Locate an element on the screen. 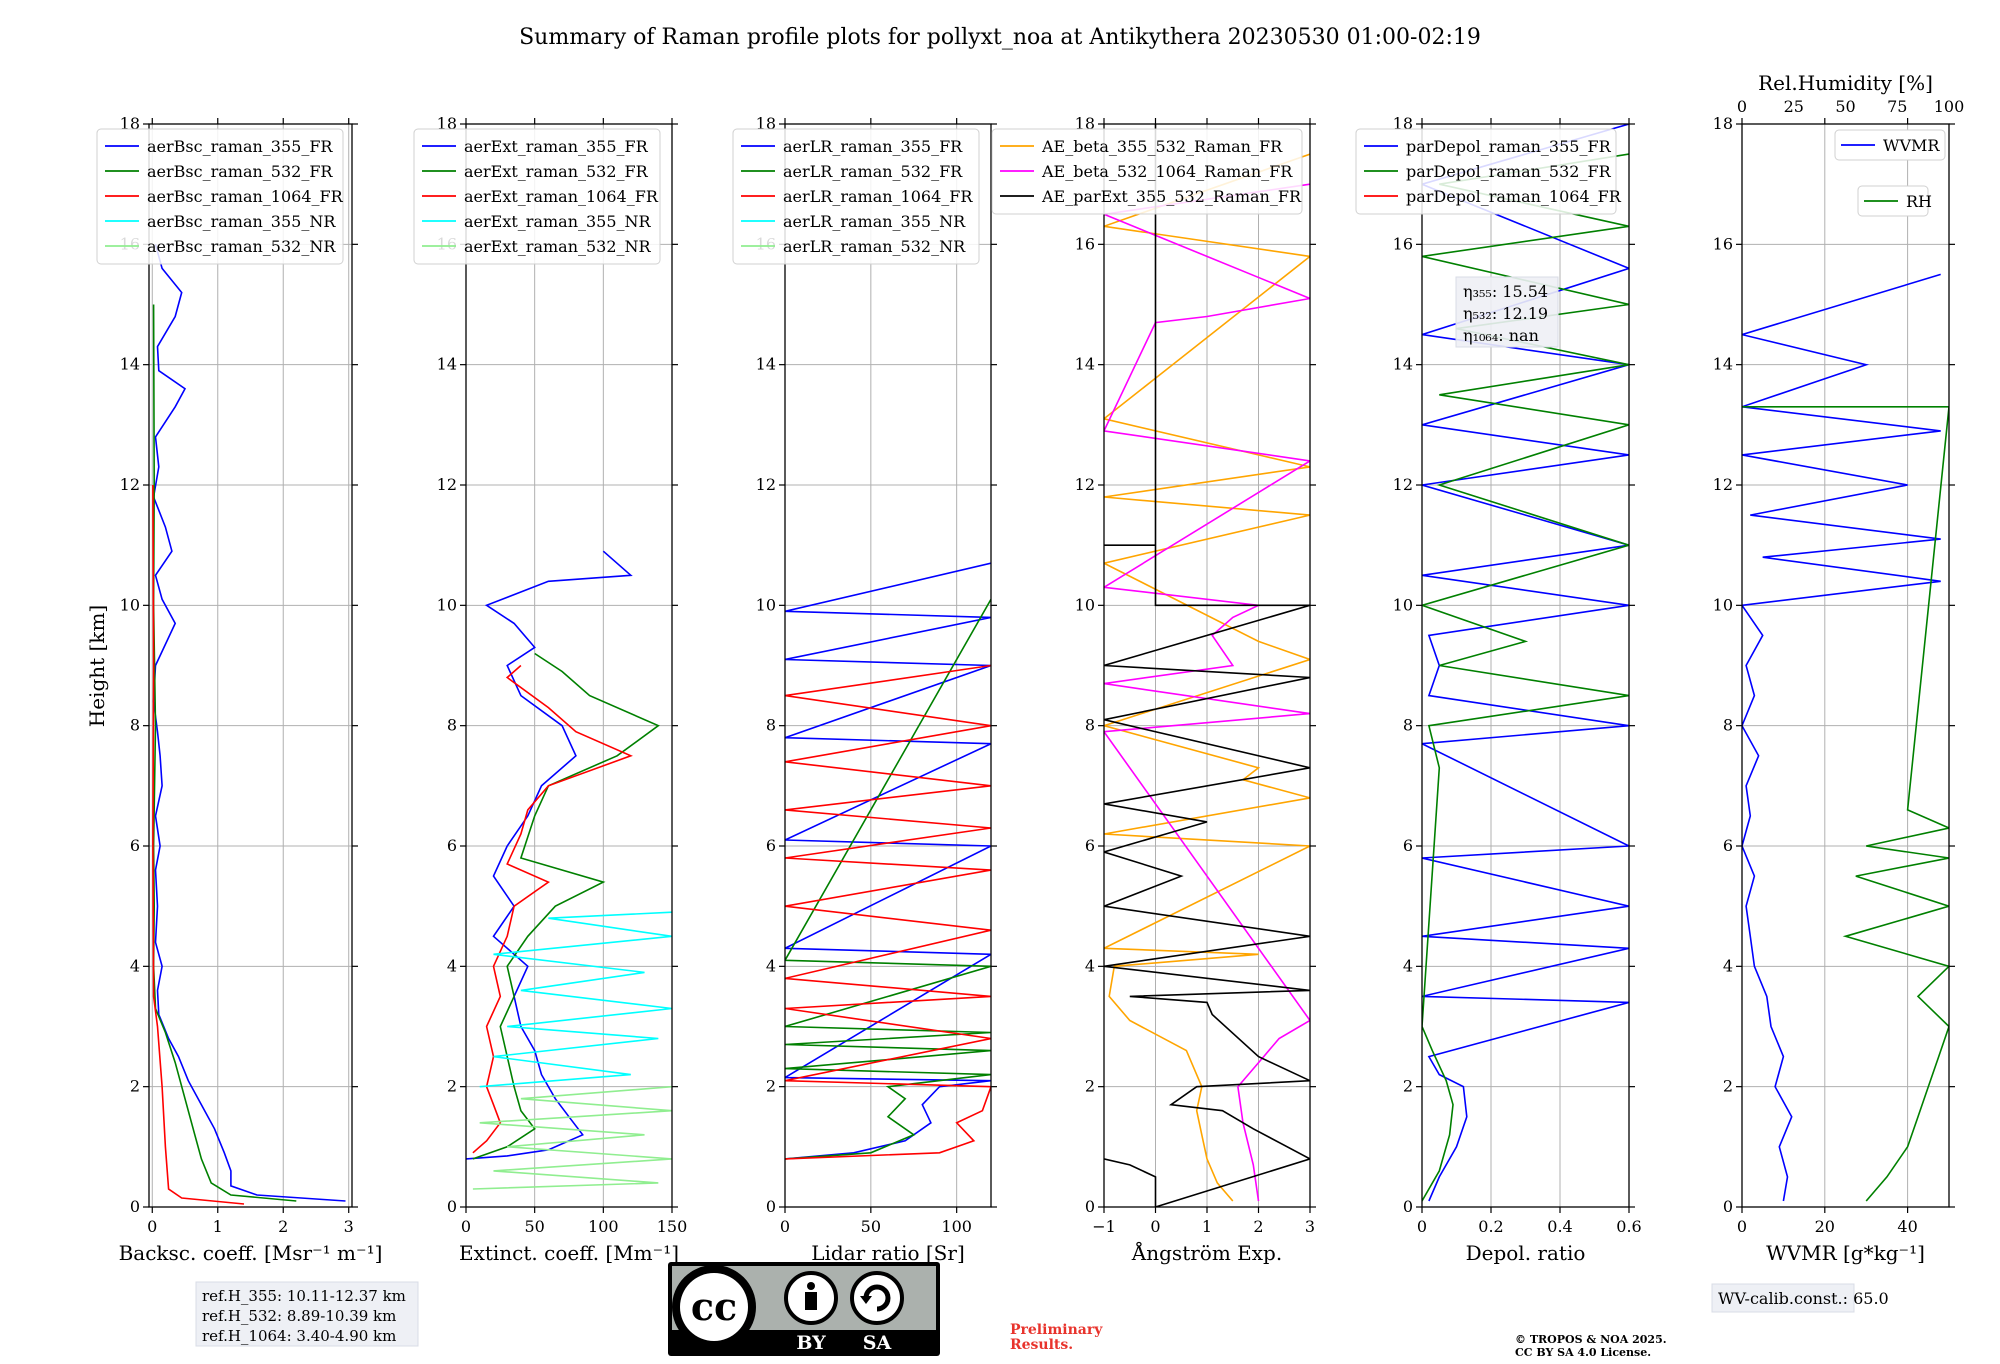 The width and height of the screenshot is (2000, 1364). x-tick-label: 1 is located at coordinates (218, 1226).